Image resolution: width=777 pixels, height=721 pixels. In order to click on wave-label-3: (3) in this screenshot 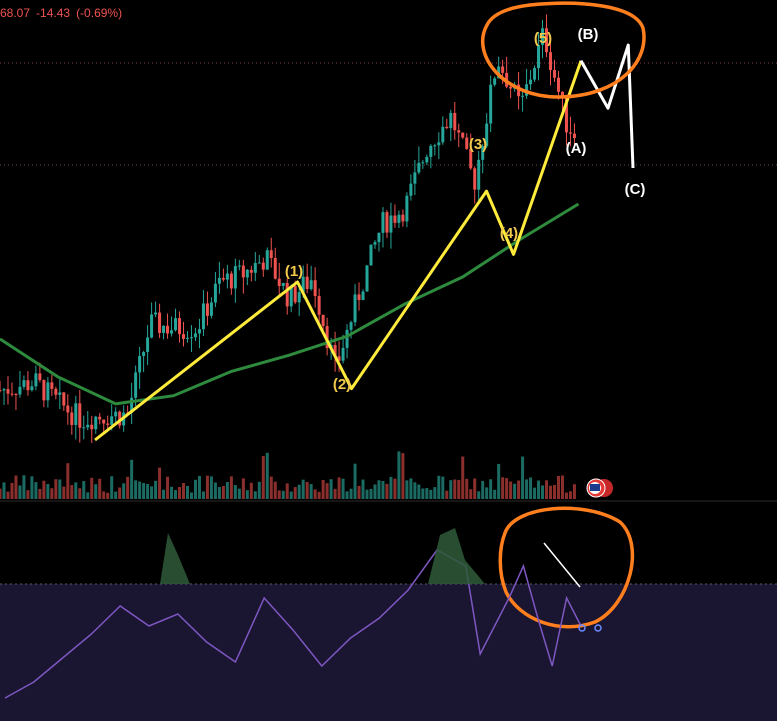, I will do `click(478, 144)`.